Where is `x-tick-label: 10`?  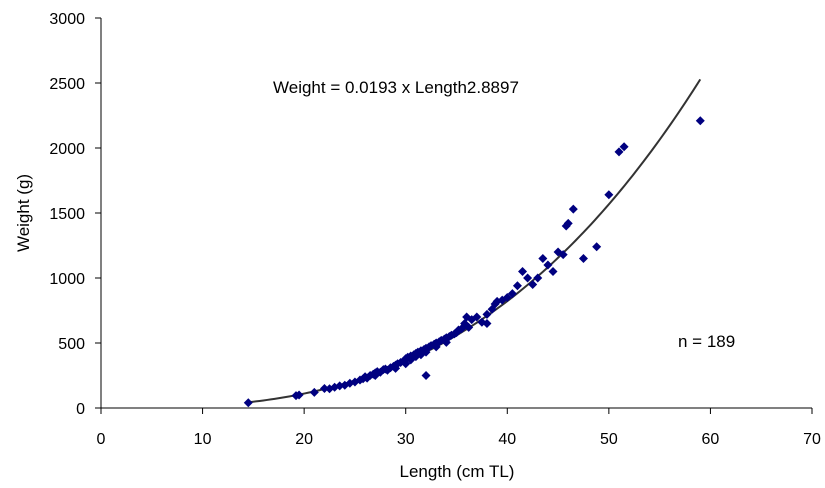
x-tick-label: 10 is located at coordinates (203, 439).